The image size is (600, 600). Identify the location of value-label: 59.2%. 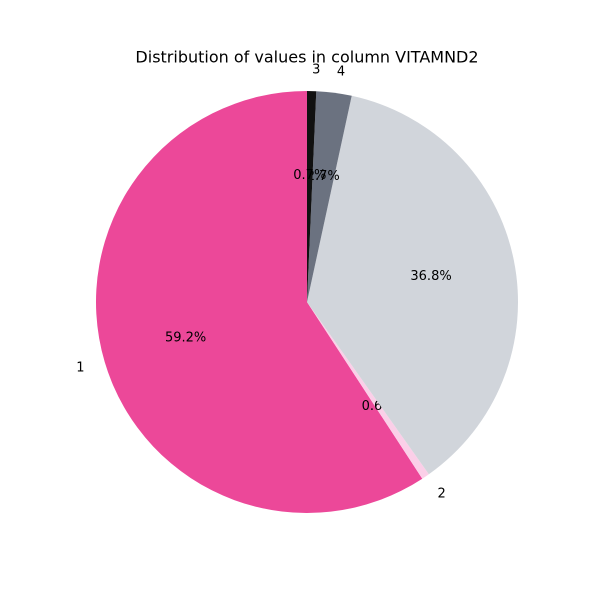
(185, 338).